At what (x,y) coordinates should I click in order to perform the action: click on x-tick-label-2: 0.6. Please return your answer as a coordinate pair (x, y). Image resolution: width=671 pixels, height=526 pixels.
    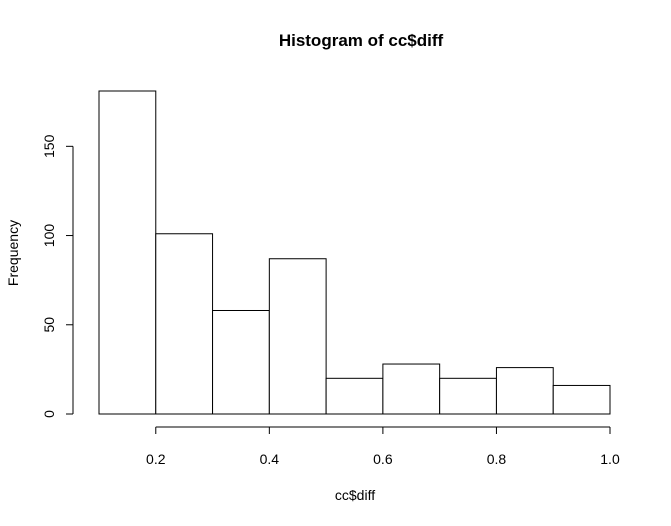
    Looking at the image, I should click on (383, 459).